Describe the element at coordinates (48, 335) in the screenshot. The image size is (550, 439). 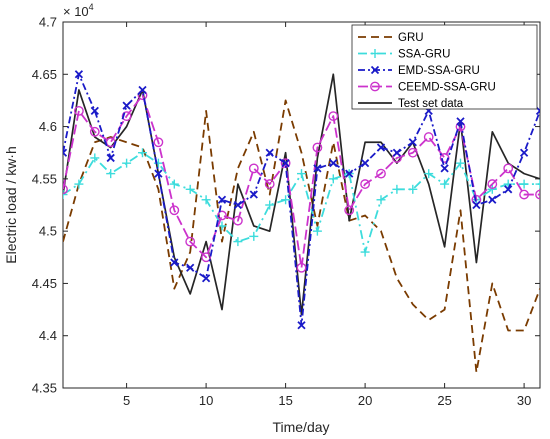
I see `y-tick-label: 4.4` at that location.